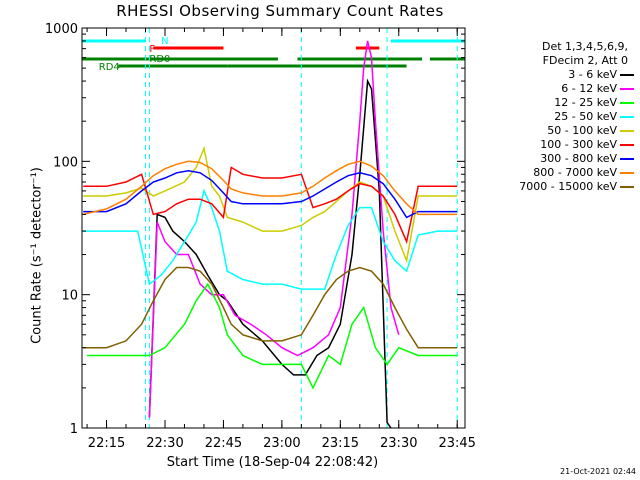 The height and width of the screenshot is (480, 640). Describe the element at coordinates (272, 462) in the screenshot. I see `x-axis-label: Start Time (18-Sep-04 22:08:42)` at that location.